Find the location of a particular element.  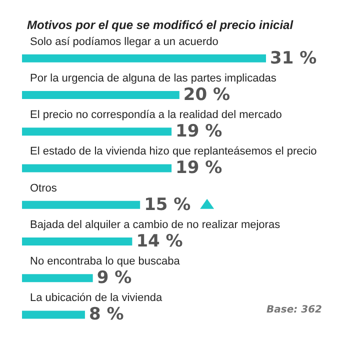

y-tick-label: El estado de la vivienda hizo que replanteásemos el precio is located at coordinates (173, 152).